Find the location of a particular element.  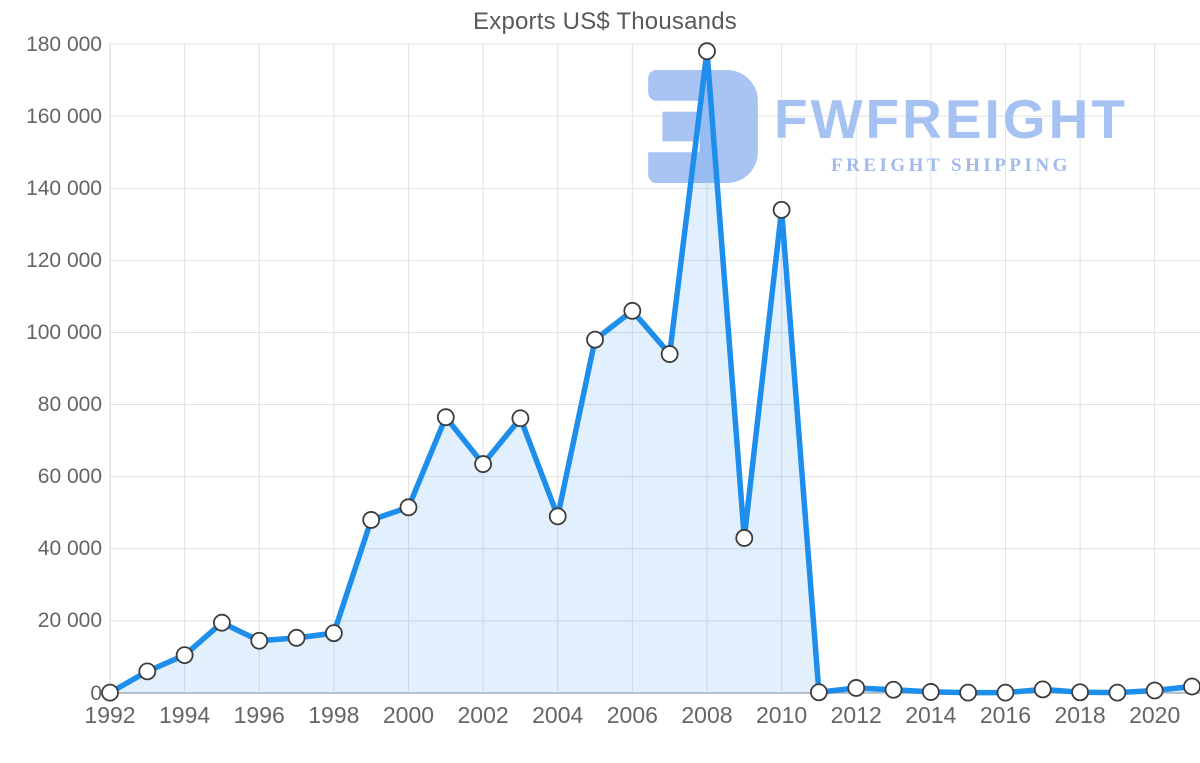

watermark-brand-text: FWFREIGHT is located at coordinates (951, 119).